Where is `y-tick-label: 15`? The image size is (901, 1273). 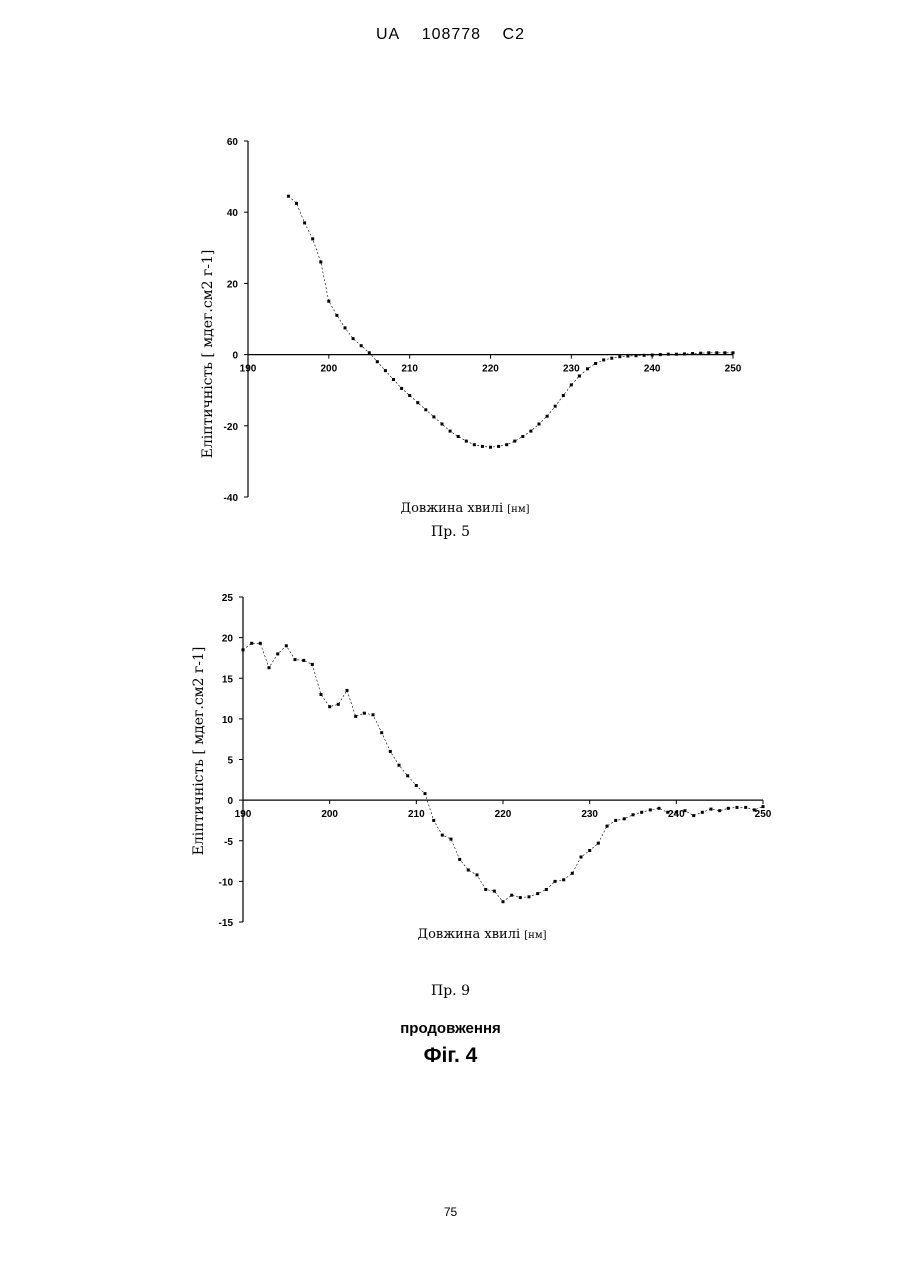 y-tick-label: 15 is located at coordinates (228, 679).